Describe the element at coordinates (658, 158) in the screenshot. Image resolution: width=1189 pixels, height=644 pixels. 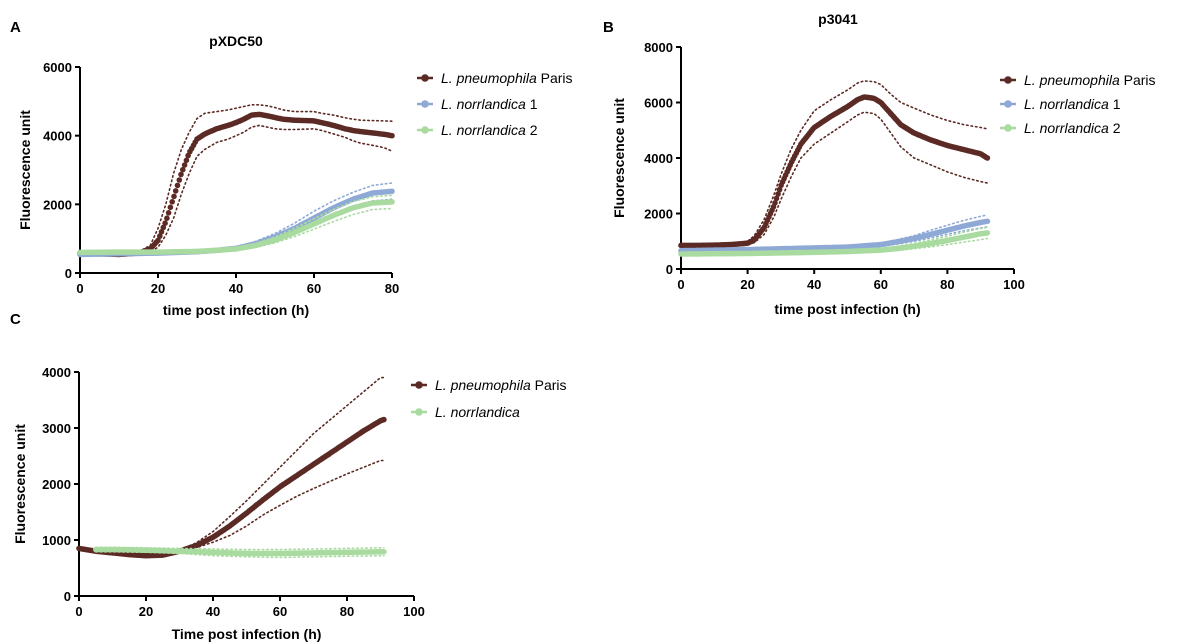
I see `chart-b-y-tick-label: 4000` at that location.